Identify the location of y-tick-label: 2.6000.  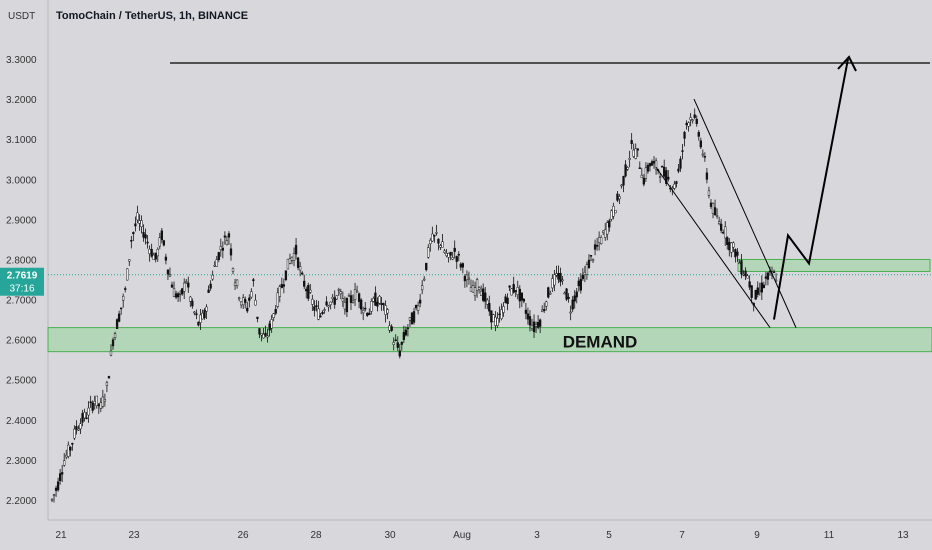
(21, 341).